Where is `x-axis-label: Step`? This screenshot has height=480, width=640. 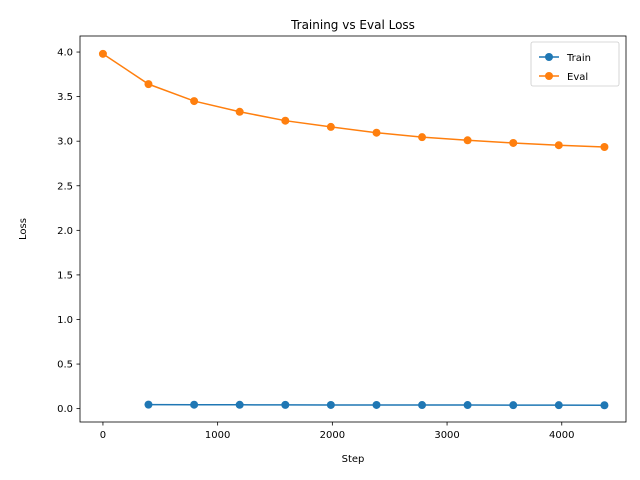
x-axis-label: Step is located at coordinates (353, 459).